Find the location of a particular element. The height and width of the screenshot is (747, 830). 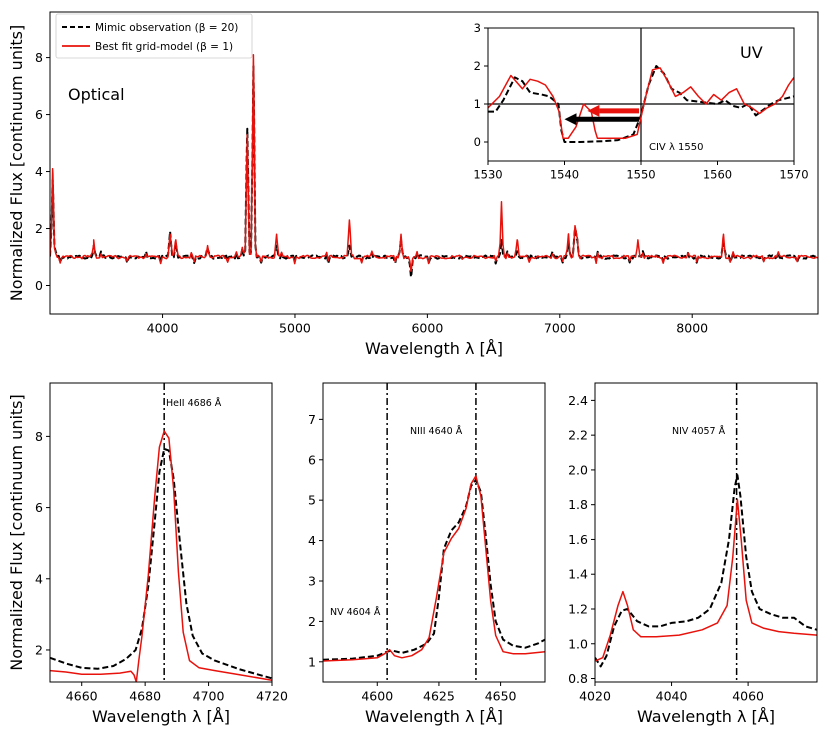

uv-inset-ytick-label: 3 is located at coordinates (477, 28).